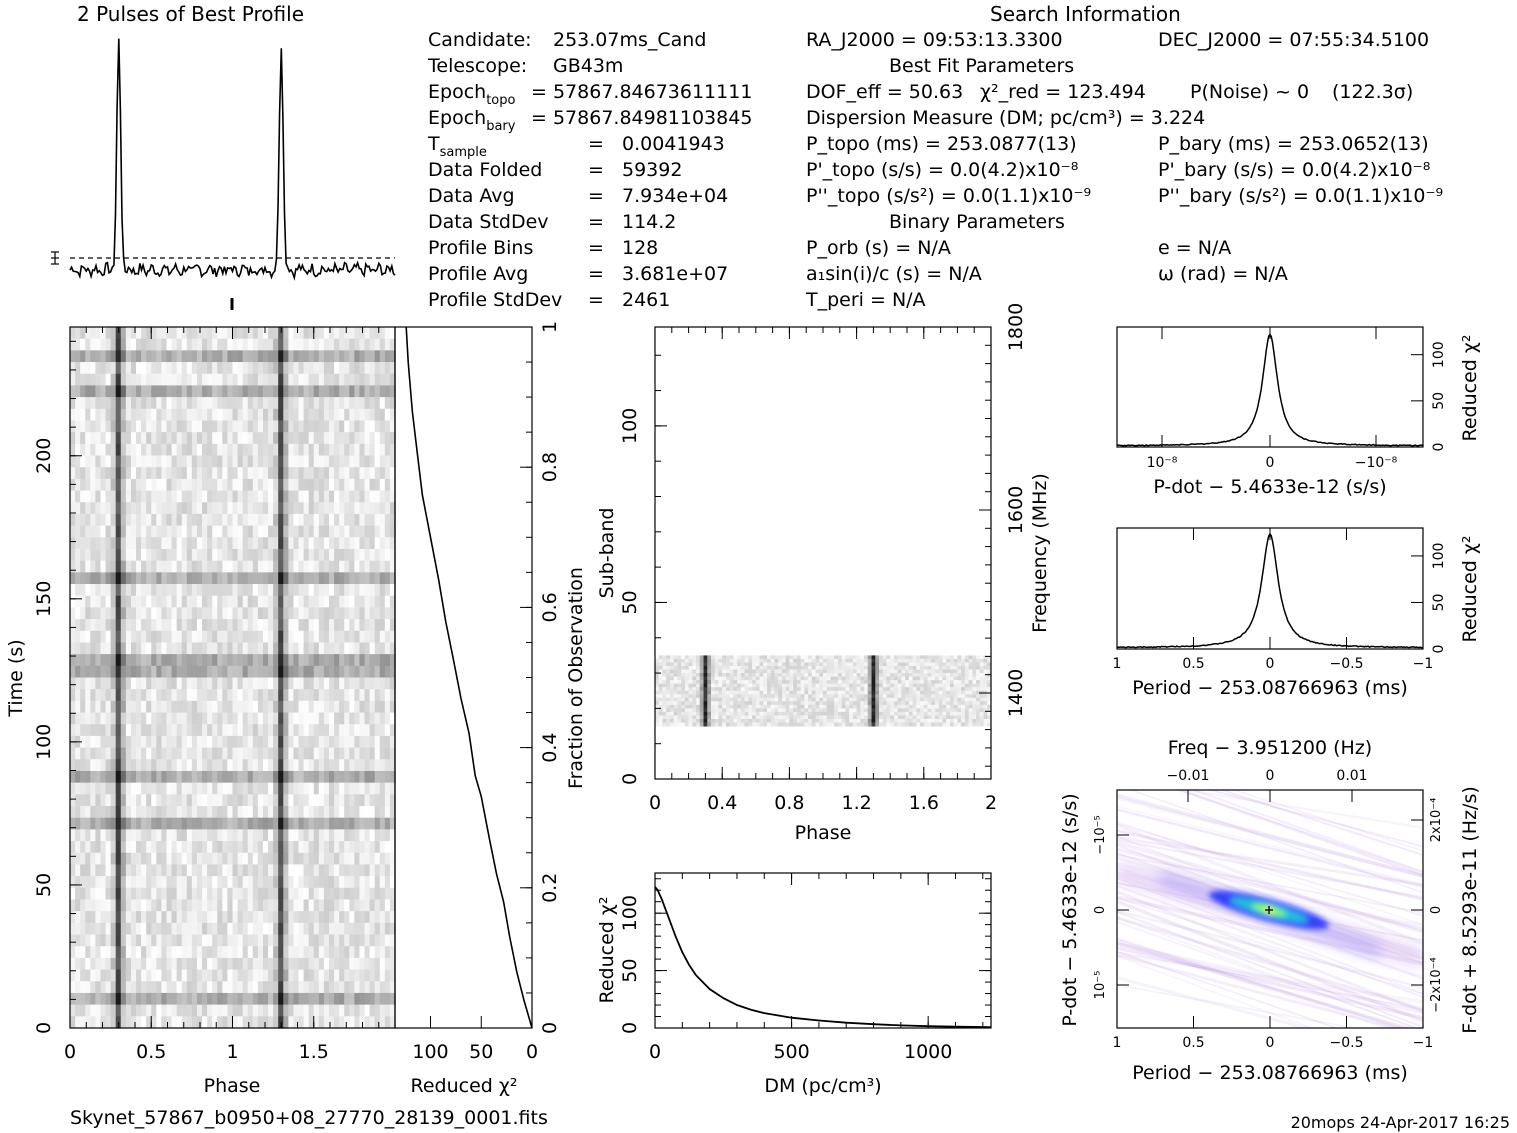  What do you see at coordinates (232, 677) in the screenshot?
I see `time-phase-plot` at bounding box center [232, 677].